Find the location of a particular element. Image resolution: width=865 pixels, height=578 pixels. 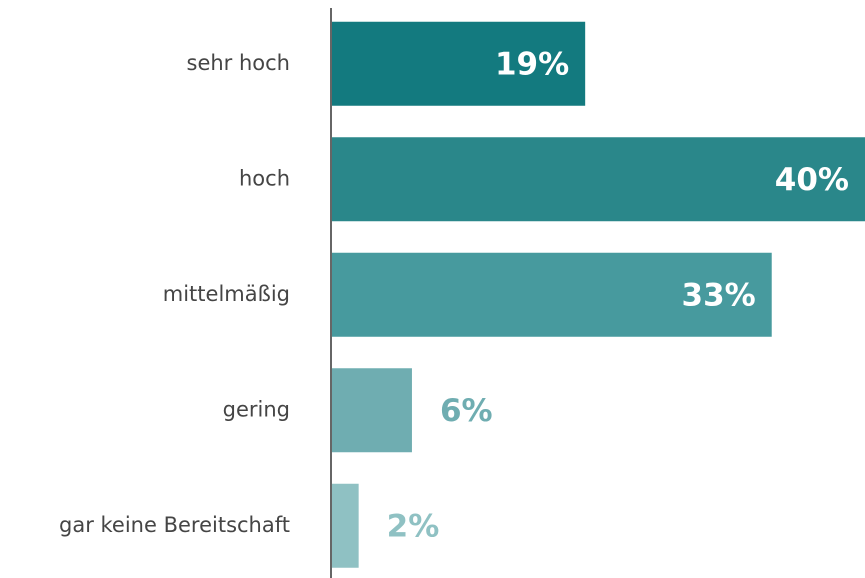

category-label: hoch is located at coordinates (264, 178).